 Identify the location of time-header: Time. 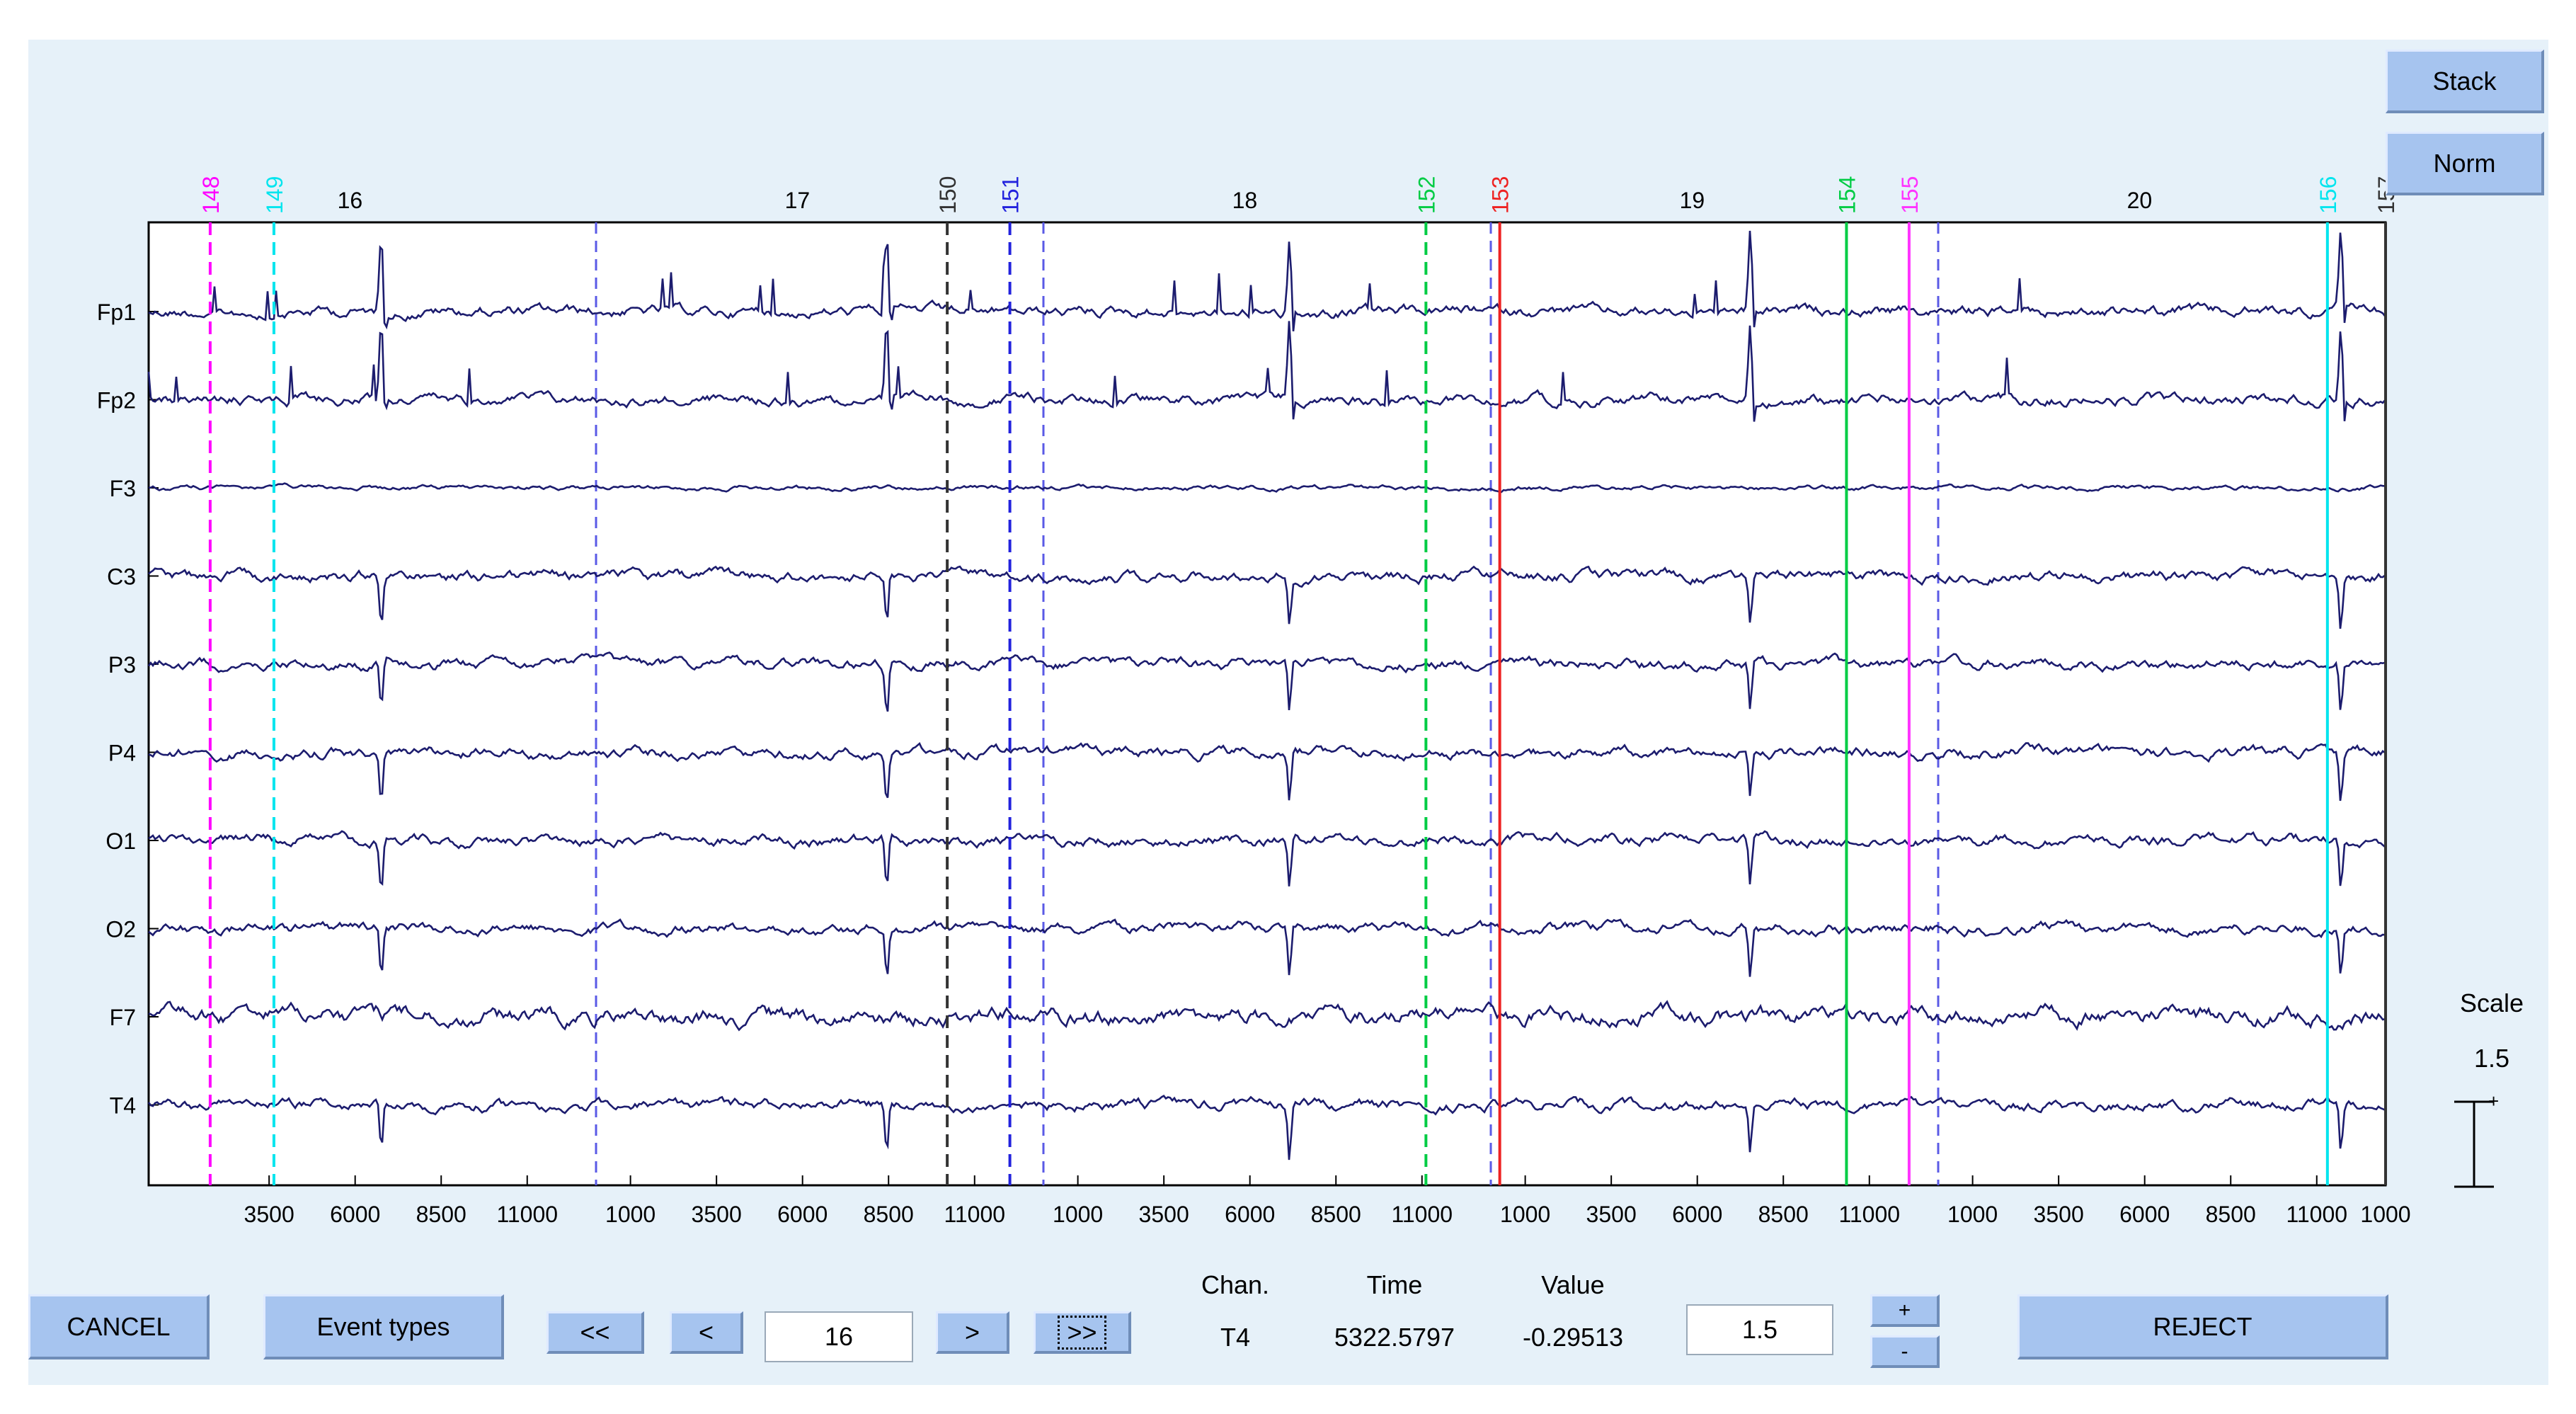
(1394, 1285).